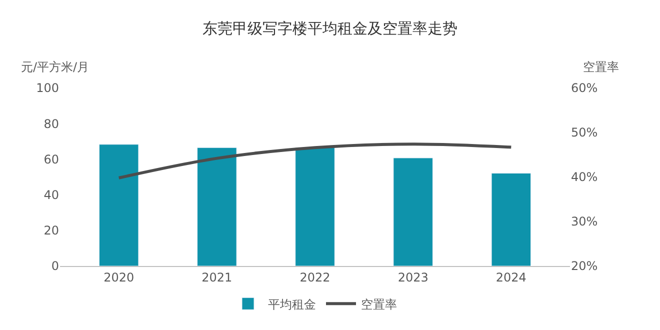  Describe the element at coordinates (51, 123) in the screenshot. I see `y-tick-label: 80` at that location.